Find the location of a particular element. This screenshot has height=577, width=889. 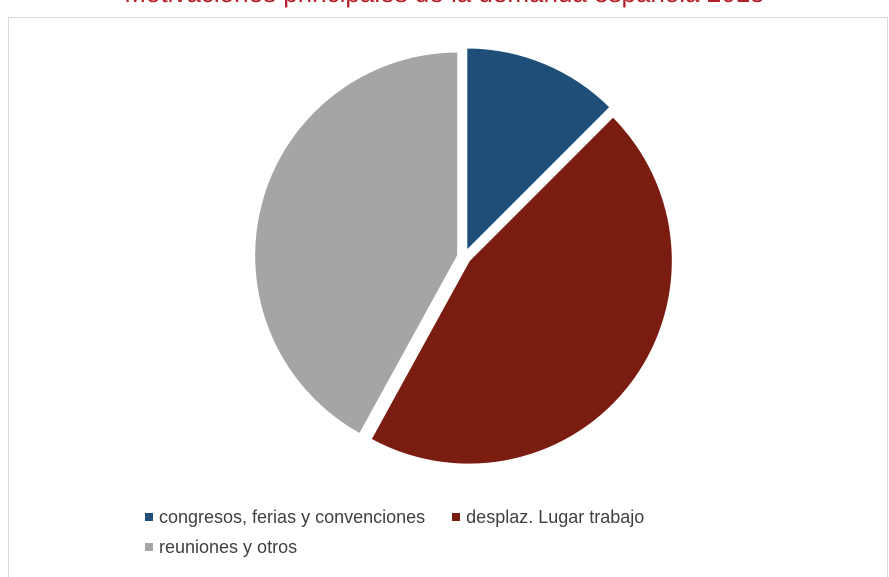

legend-label-reuniones: reuniones y otros is located at coordinates (228, 546).